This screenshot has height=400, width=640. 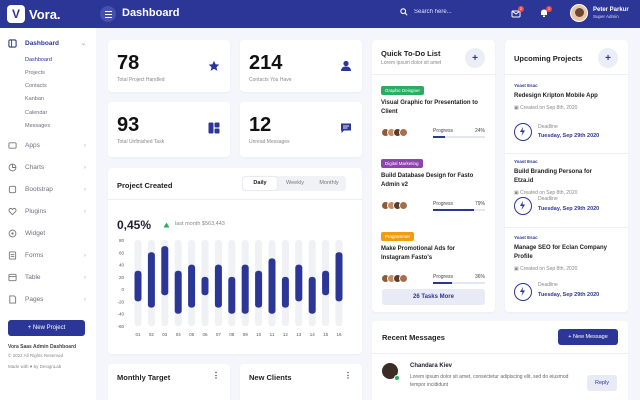 What do you see at coordinates (549, 9) in the screenshot?
I see `alert-count: 1` at bounding box center [549, 9].